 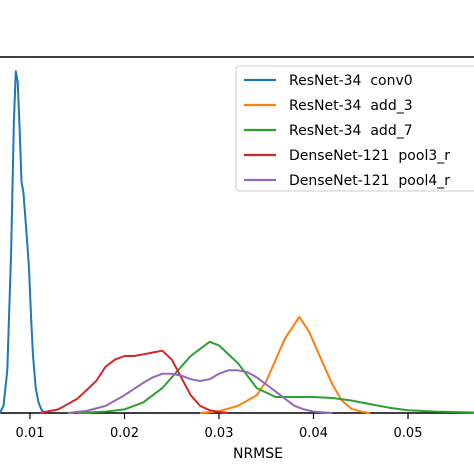 What do you see at coordinates (369, 156) in the screenshot?
I see `legend-label-3: DenseNet-121 pool3_r` at bounding box center [369, 156].